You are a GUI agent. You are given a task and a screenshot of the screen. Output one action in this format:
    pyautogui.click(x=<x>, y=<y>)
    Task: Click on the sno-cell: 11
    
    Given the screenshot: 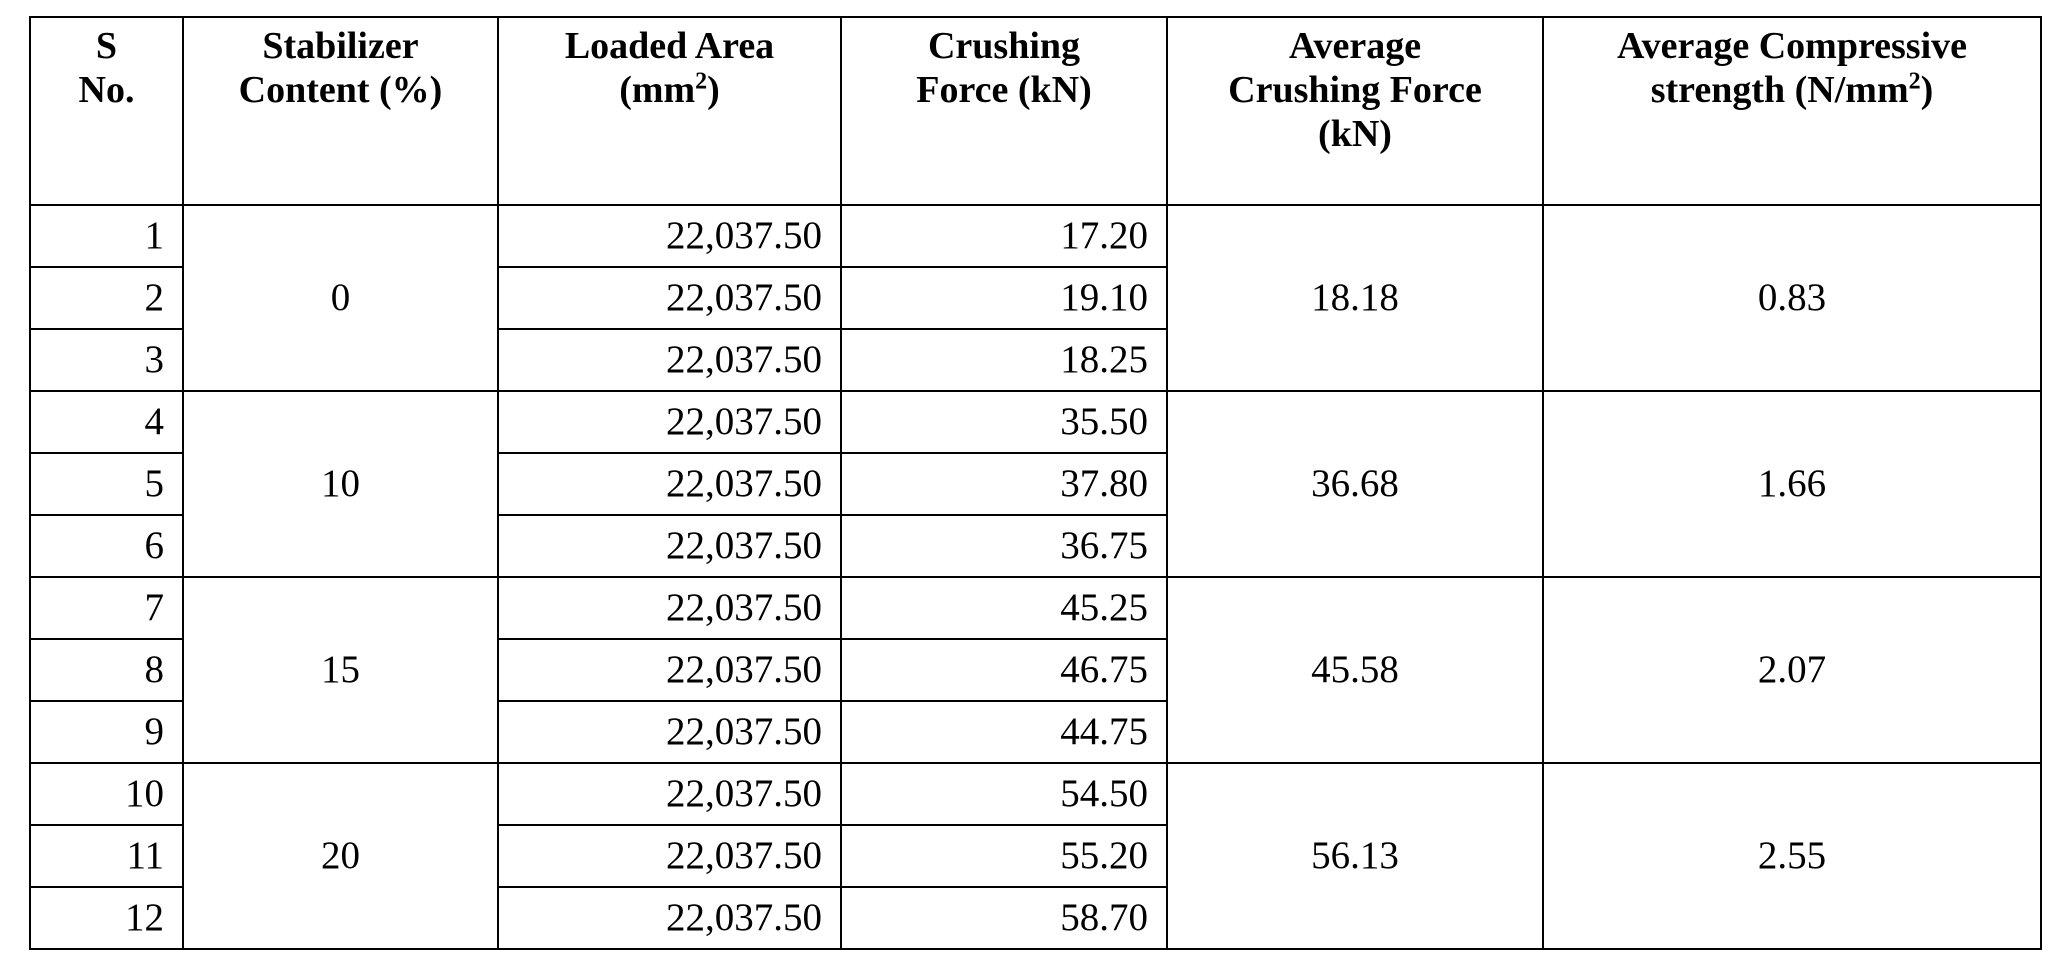 What is the action you would take?
    pyautogui.click(x=106, y=856)
    